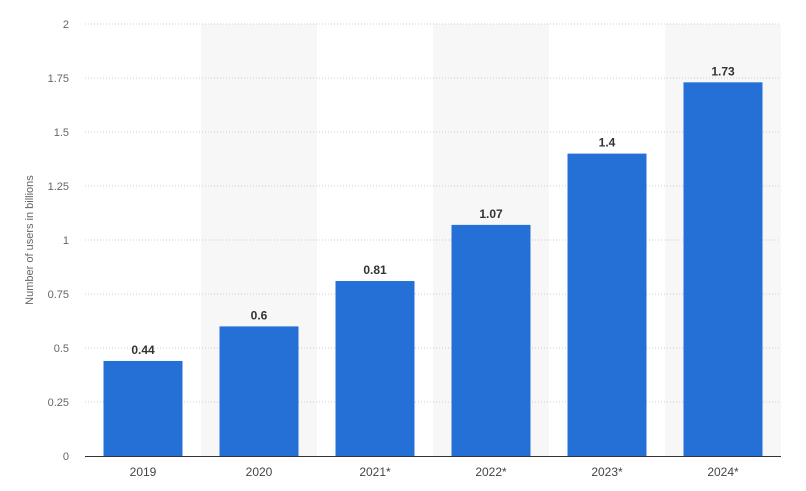 The image size is (806, 491). What do you see at coordinates (143, 408) in the screenshot?
I see `bar-2019` at bounding box center [143, 408].